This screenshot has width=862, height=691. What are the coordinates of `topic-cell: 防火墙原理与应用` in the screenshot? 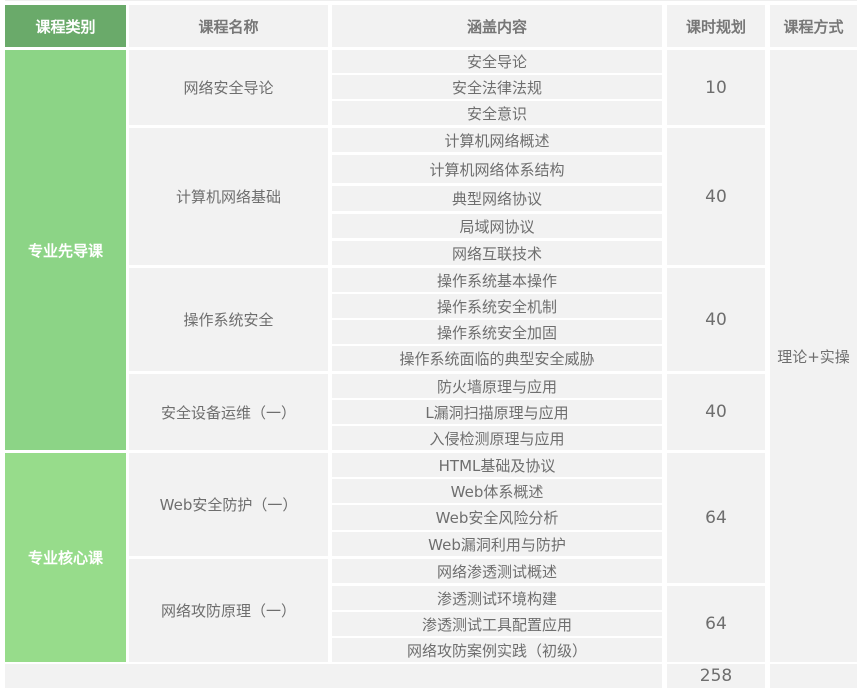 It's located at (497, 386).